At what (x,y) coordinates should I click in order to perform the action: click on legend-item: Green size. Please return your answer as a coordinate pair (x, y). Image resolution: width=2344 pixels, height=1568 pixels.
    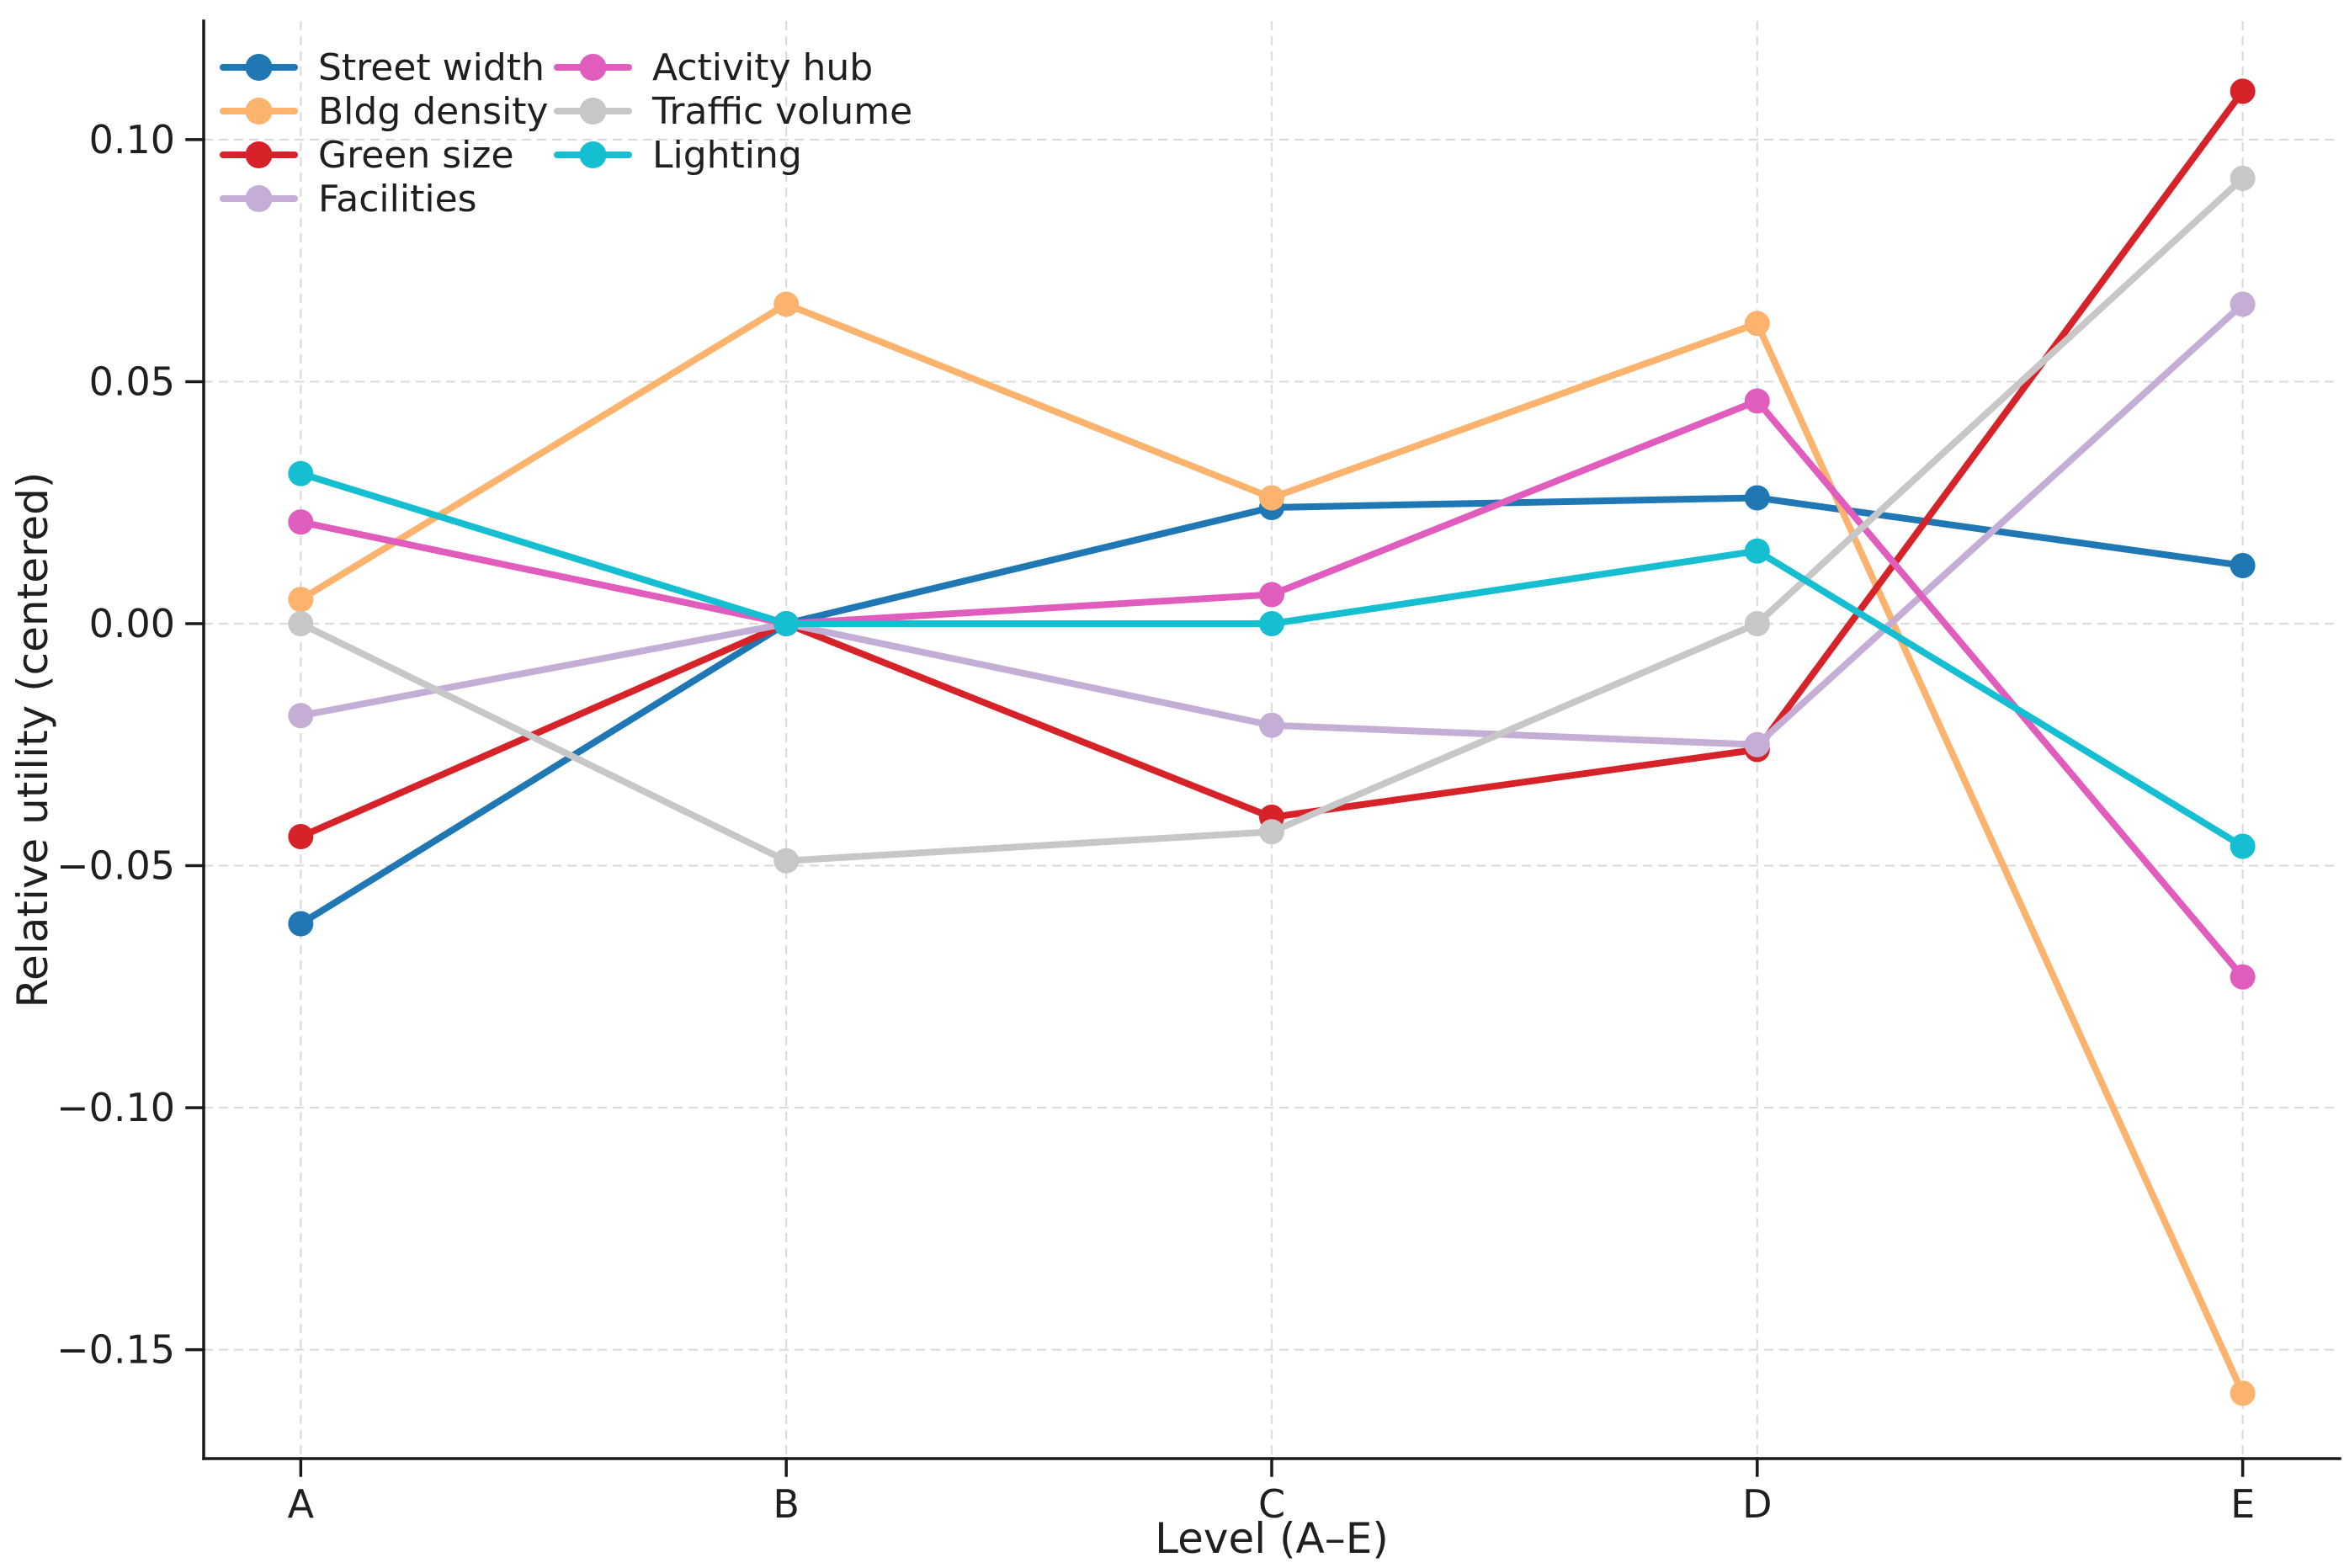
    Looking at the image, I should click on (367, 155).